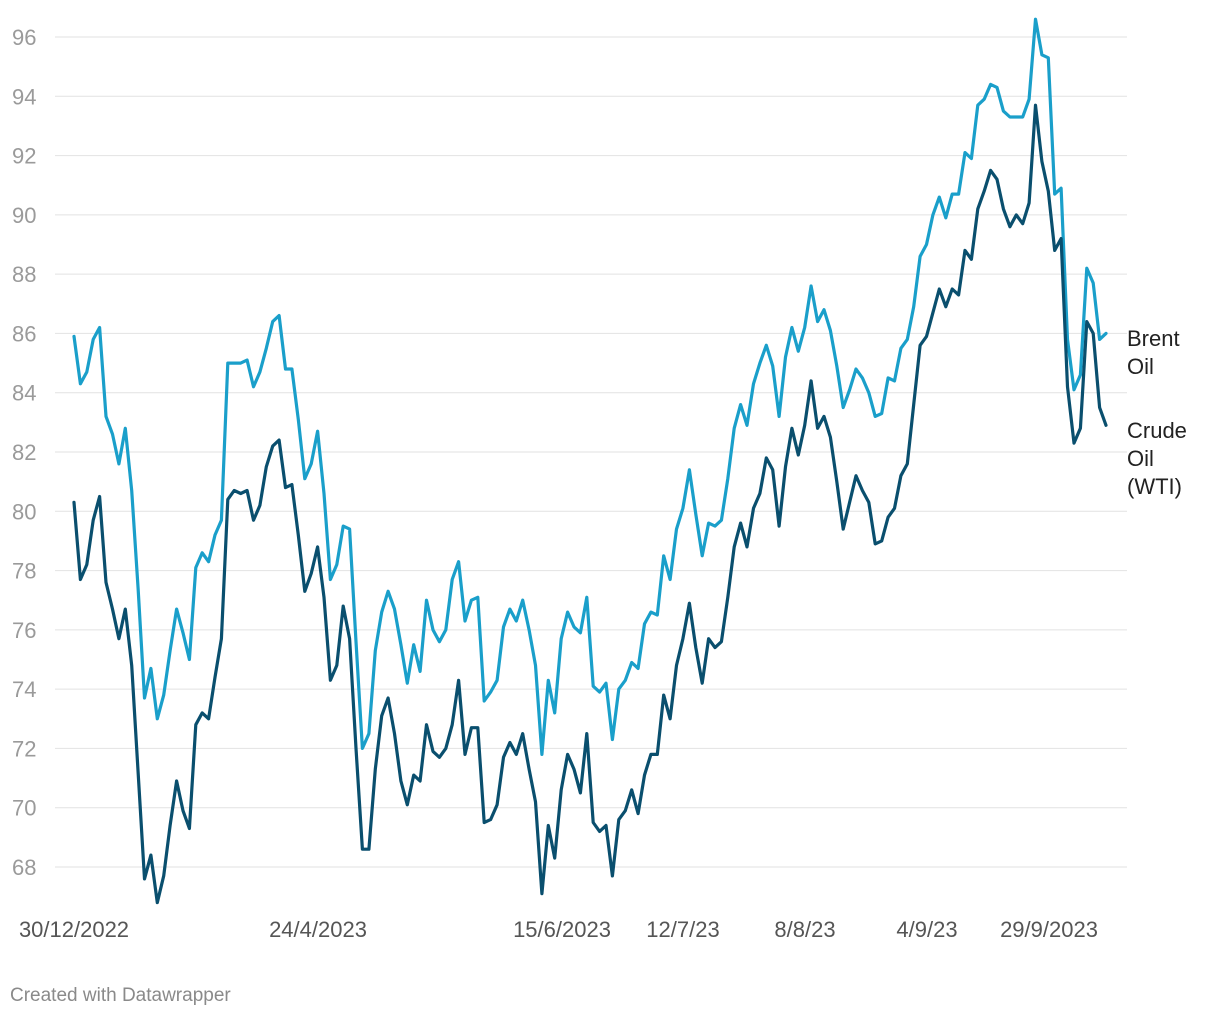  What do you see at coordinates (24, 571) in the screenshot?
I see `y-tick-label: 78` at bounding box center [24, 571].